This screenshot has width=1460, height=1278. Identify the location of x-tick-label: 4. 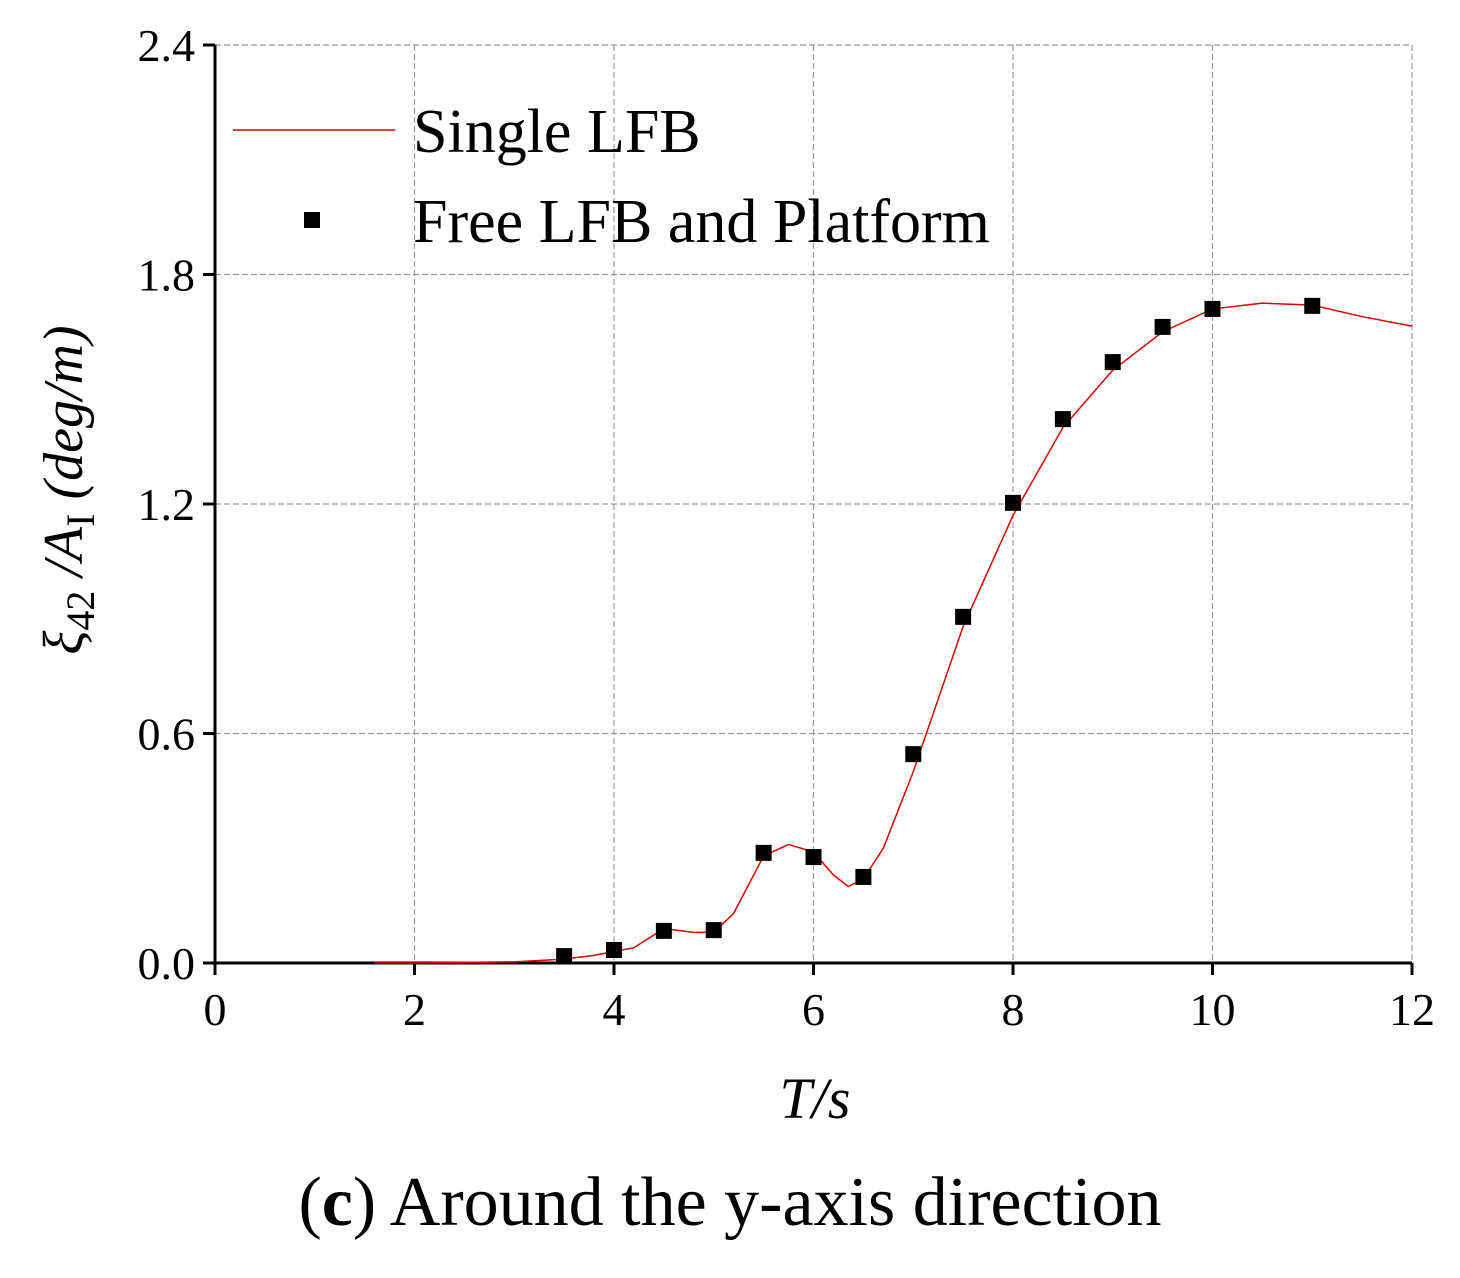
(614, 1009).